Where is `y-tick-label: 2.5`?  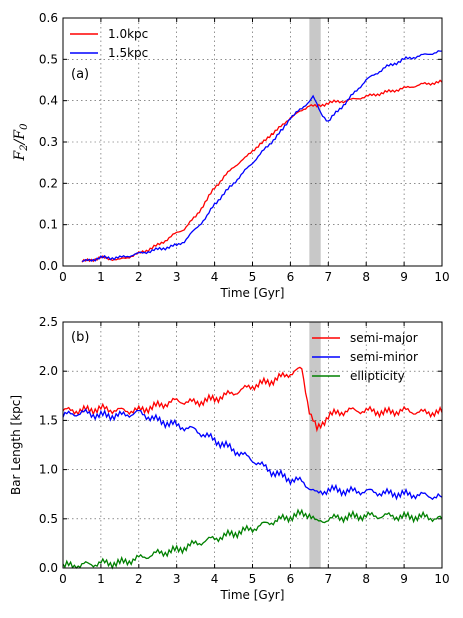 y-tick-label: 2.5 is located at coordinates (48, 322).